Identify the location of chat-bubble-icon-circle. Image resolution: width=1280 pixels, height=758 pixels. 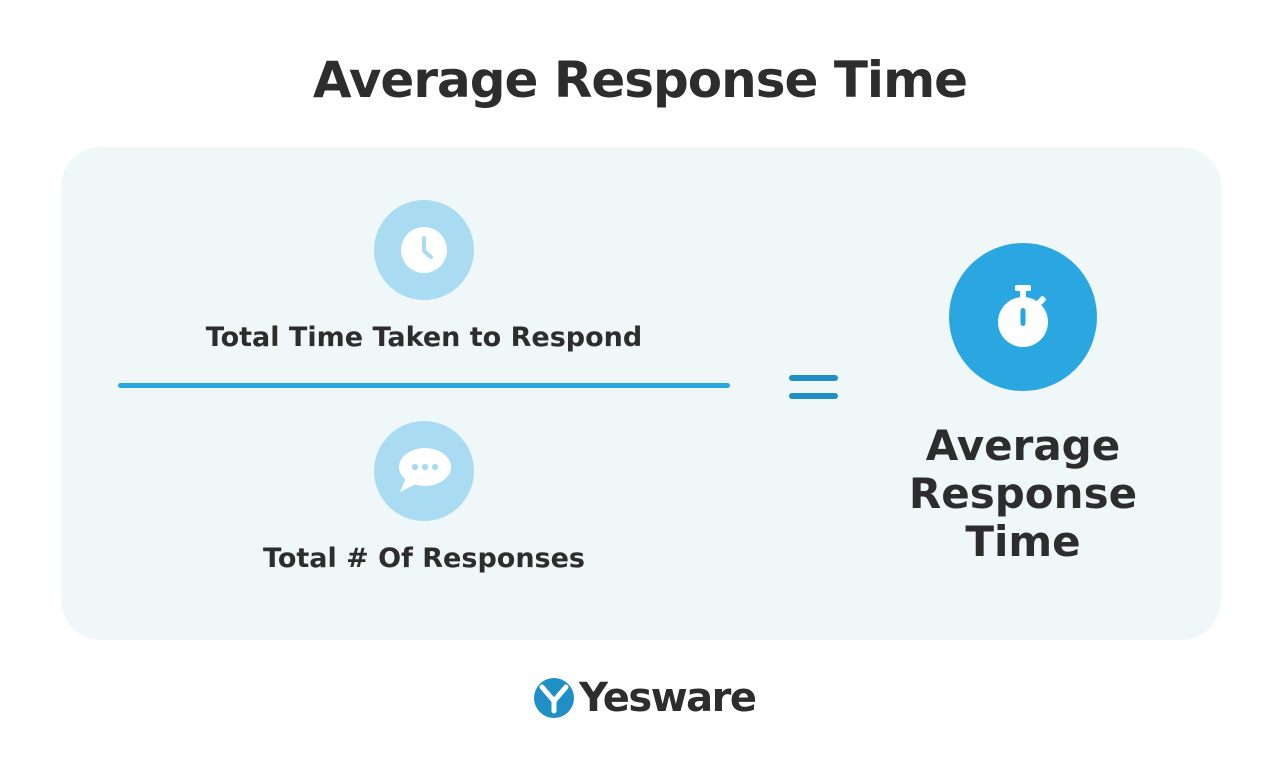
(424, 471).